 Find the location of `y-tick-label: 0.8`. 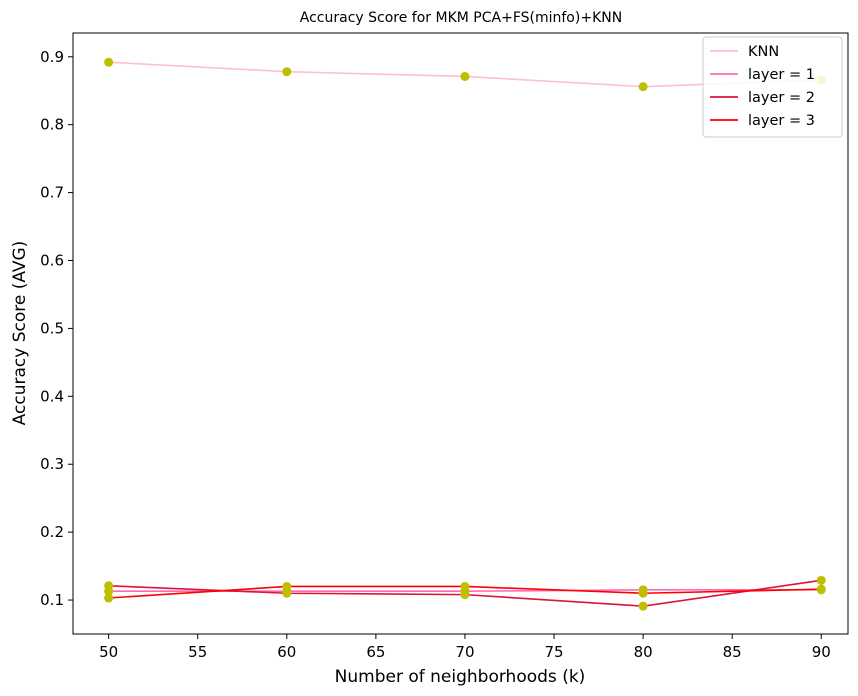

y-tick-label: 0.8 is located at coordinates (52, 125).